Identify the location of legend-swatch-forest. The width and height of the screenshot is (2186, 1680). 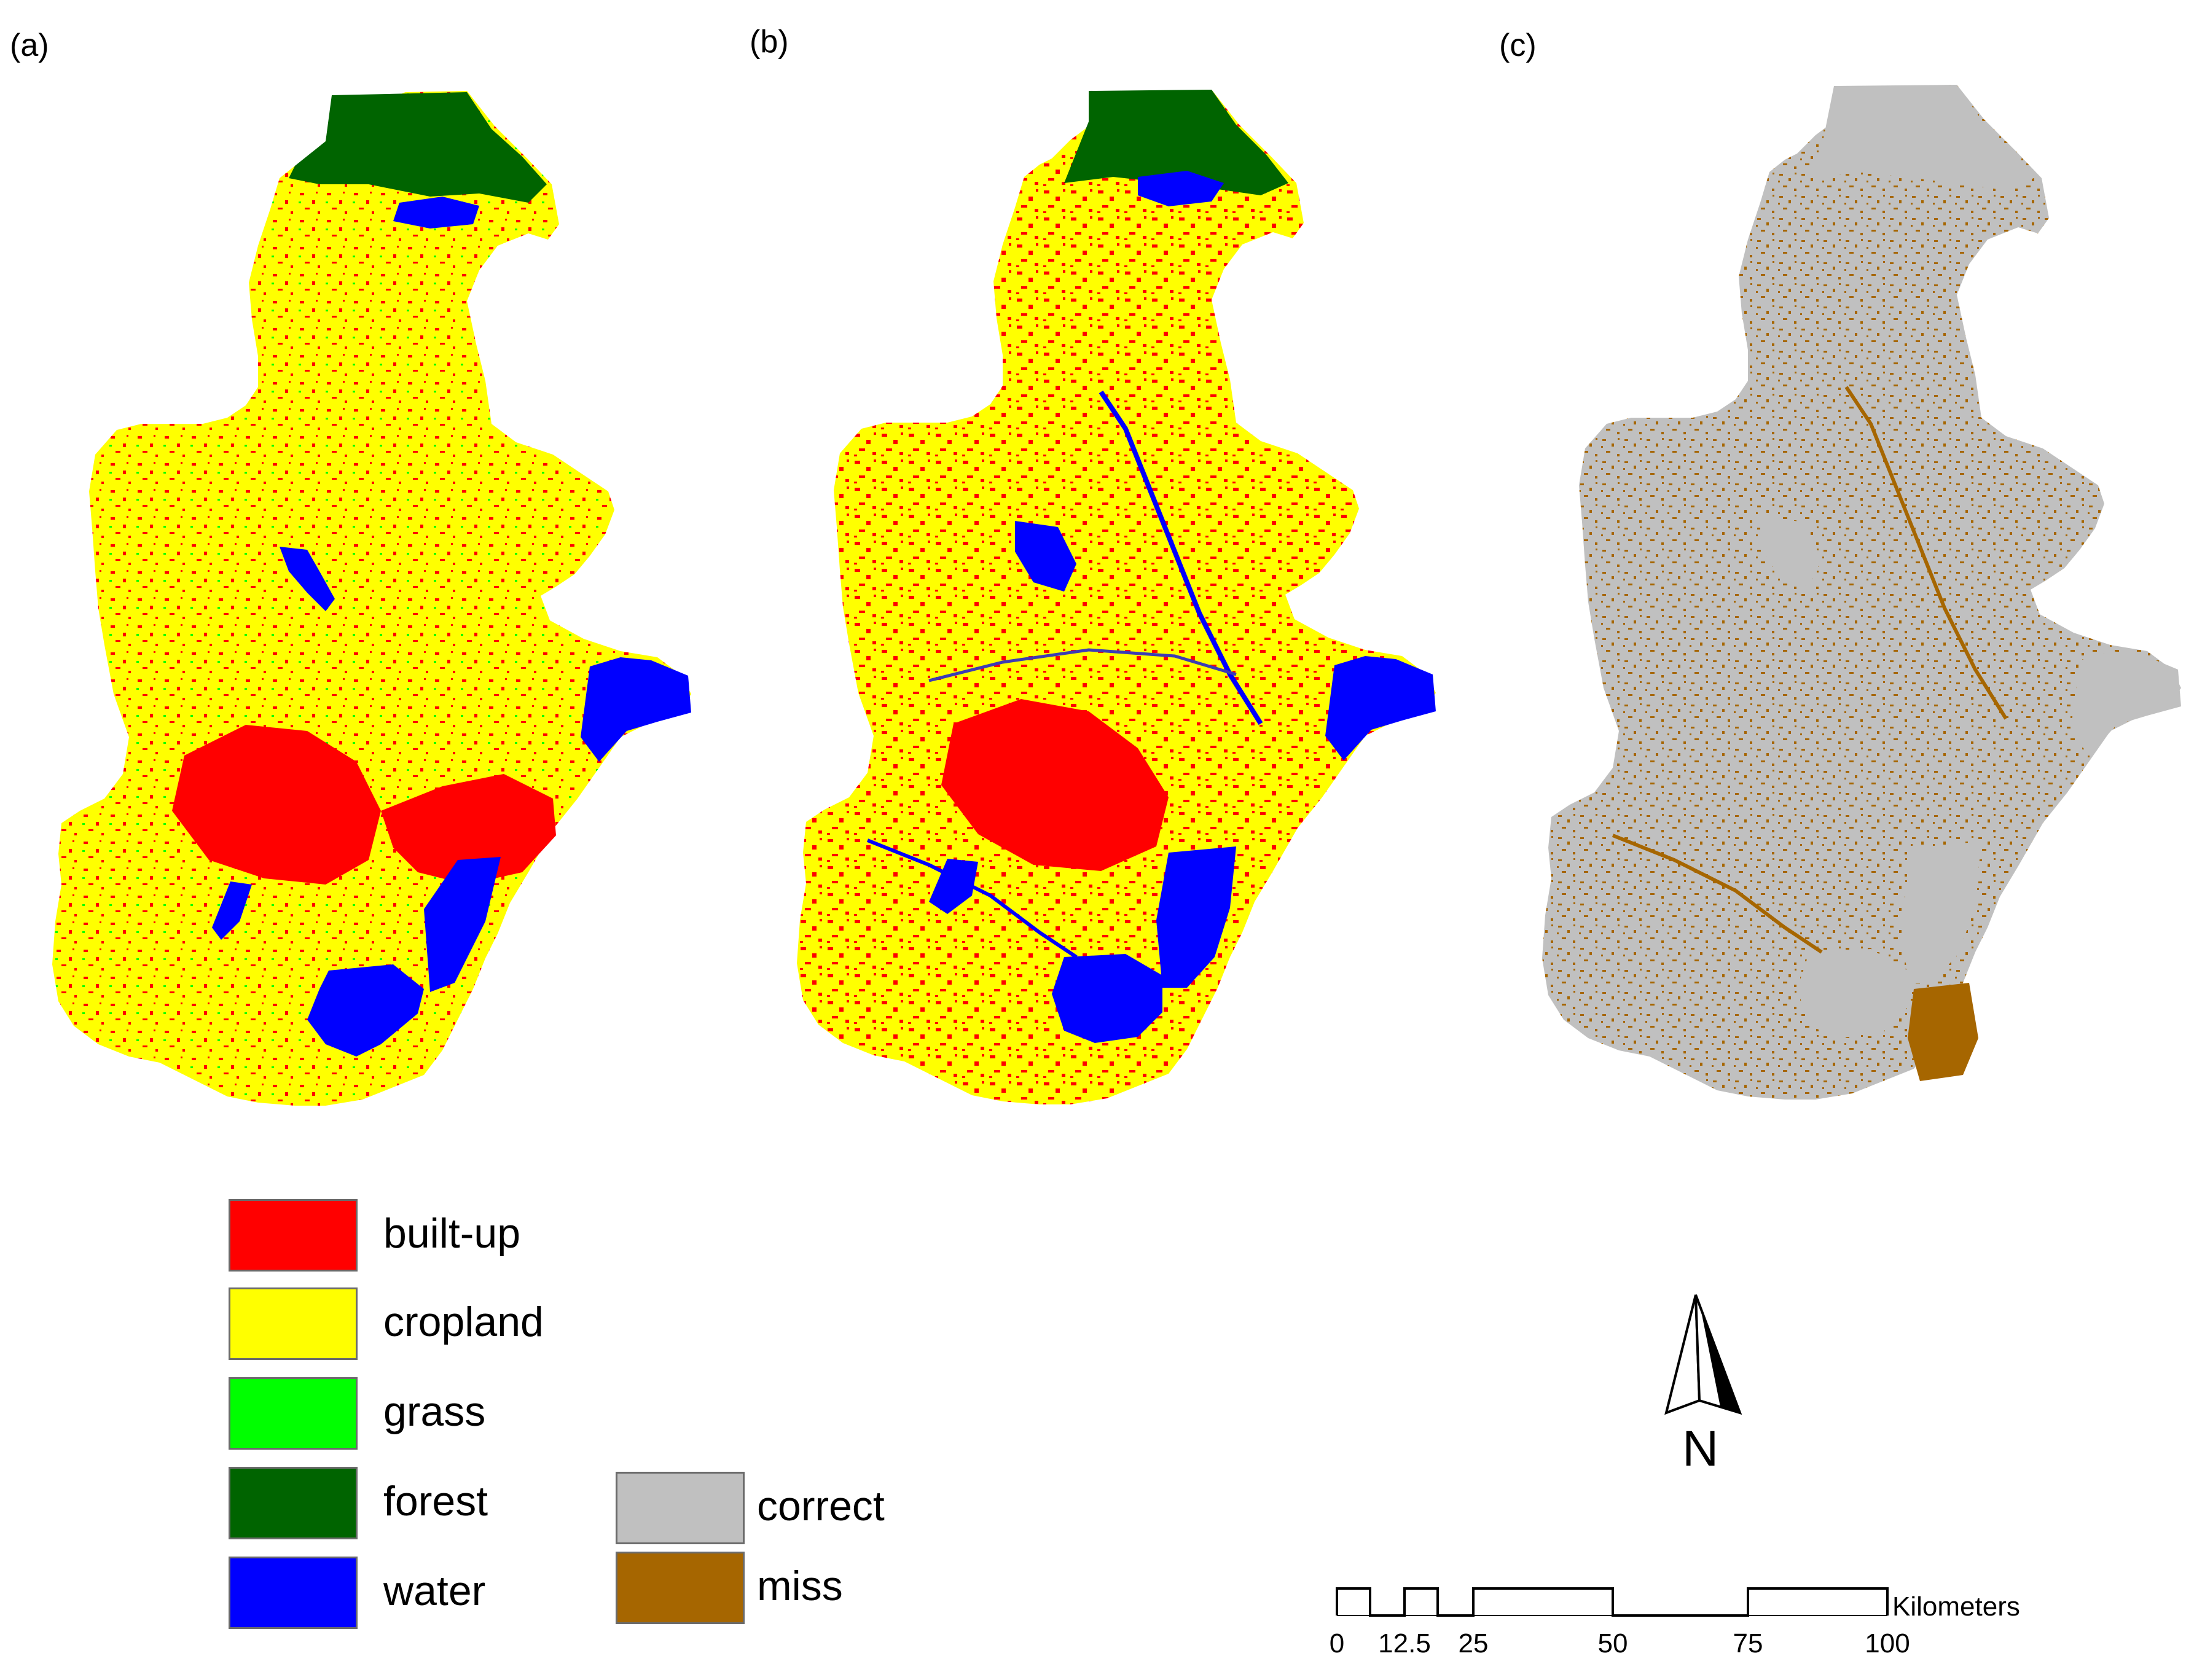
(293, 1503).